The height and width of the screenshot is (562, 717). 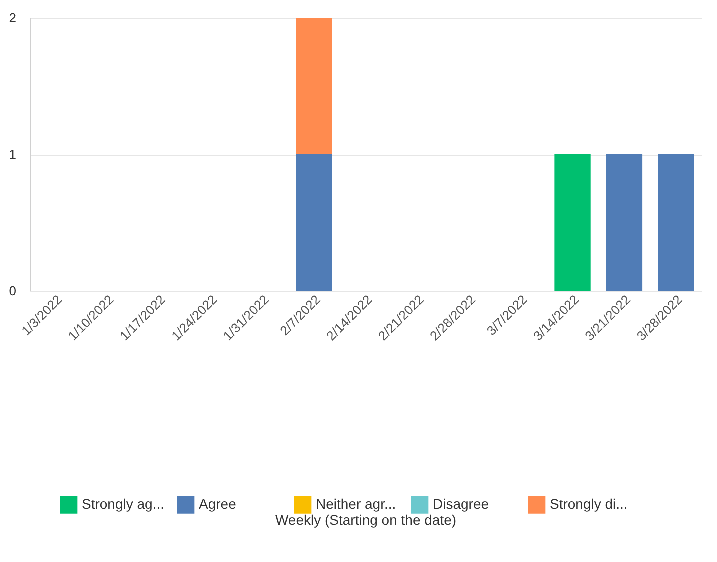 What do you see at coordinates (12, 291) in the screenshot?
I see `y-tick-label: 0` at bounding box center [12, 291].